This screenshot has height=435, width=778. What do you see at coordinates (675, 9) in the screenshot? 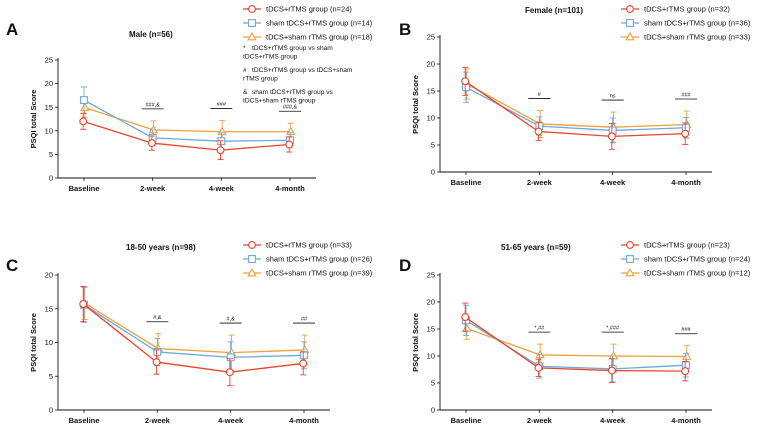
I see `legend-item: tDCS+rTMS group (n=32)` at bounding box center [675, 9].